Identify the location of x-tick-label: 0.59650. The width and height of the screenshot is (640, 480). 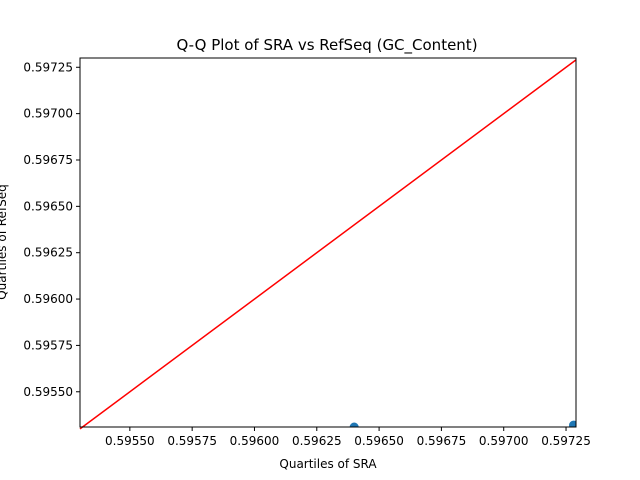
(379, 441).